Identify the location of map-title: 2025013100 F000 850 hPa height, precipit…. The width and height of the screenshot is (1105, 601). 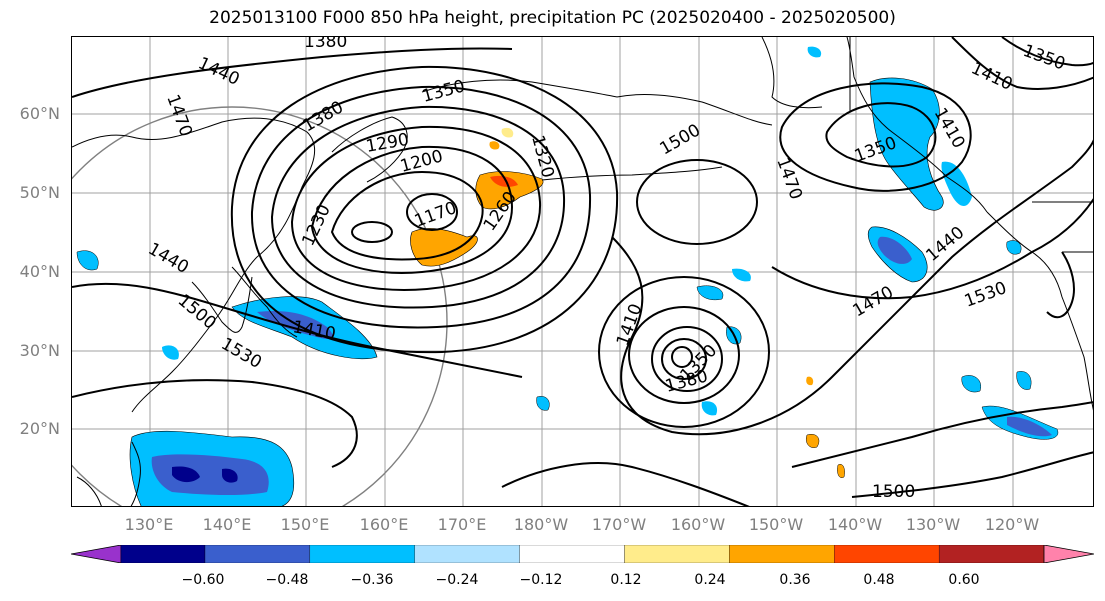
(552, 18).